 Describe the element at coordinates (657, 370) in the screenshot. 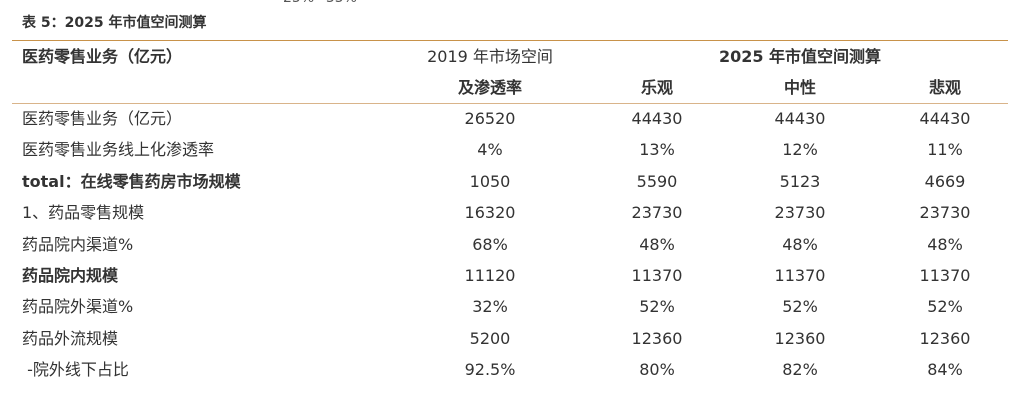

I see `cell: 80%` at that location.